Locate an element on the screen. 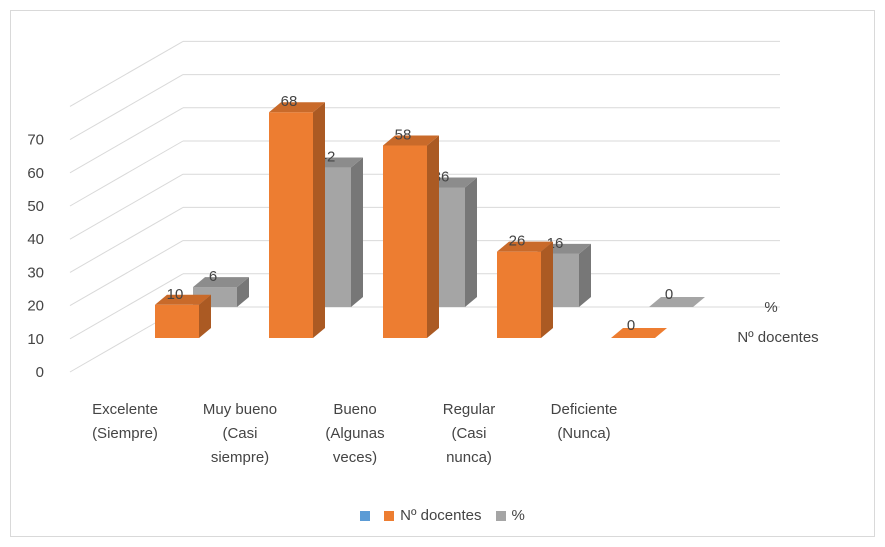 This screenshot has width=885, height=547. legend-label-percent: % is located at coordinates (518, 515).